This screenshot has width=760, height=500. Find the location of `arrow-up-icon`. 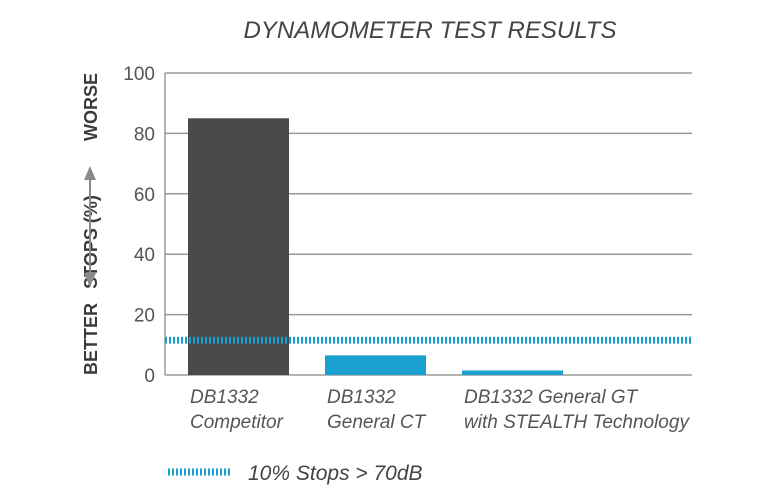

arrow-up-icon is located at coordinates (90, 173).